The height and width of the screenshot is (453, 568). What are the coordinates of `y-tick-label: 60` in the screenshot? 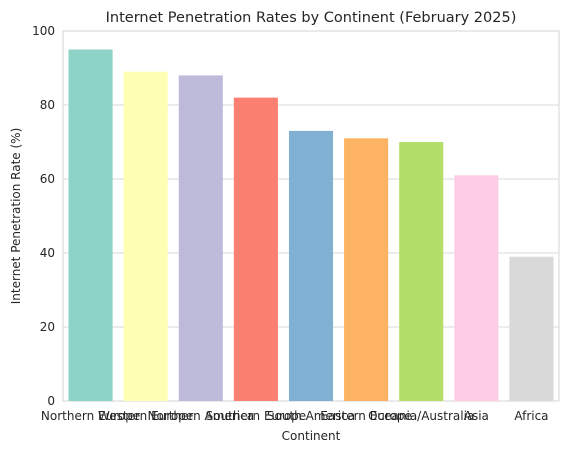 It's located at (47, 179).